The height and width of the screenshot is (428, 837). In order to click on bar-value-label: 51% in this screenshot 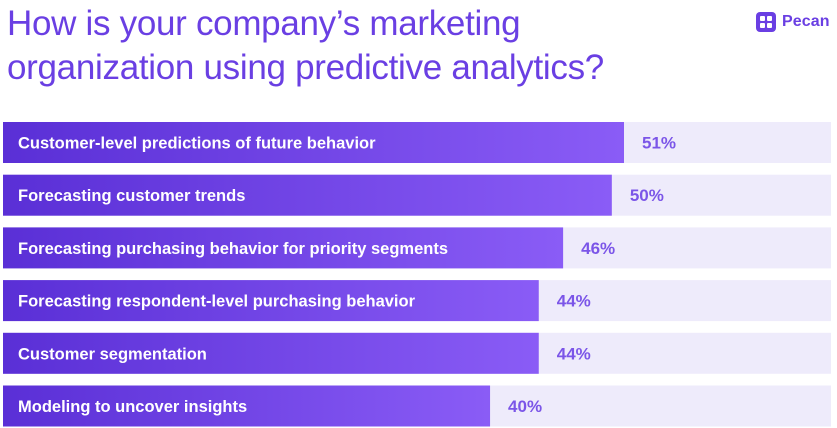, I will do `click(659, 143)`.